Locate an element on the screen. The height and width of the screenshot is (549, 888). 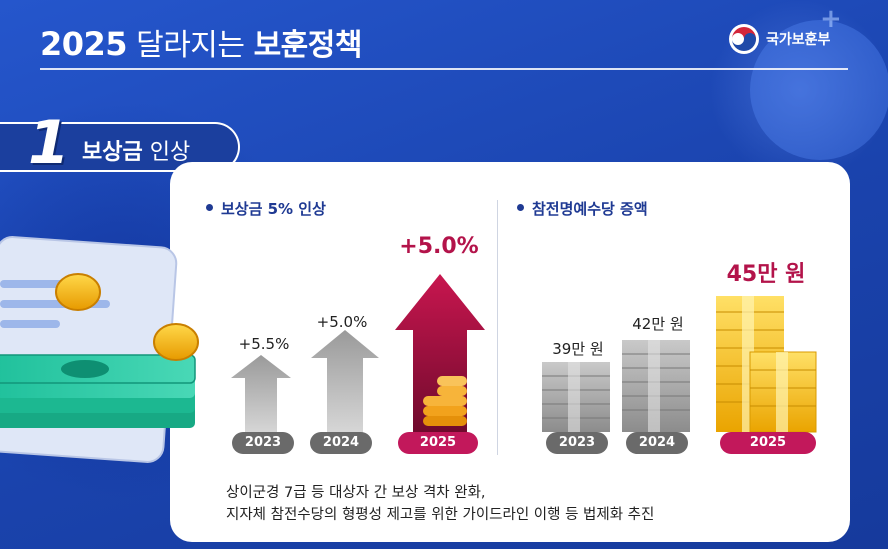
stack-2025-icon is located at coordinates (766, 364).